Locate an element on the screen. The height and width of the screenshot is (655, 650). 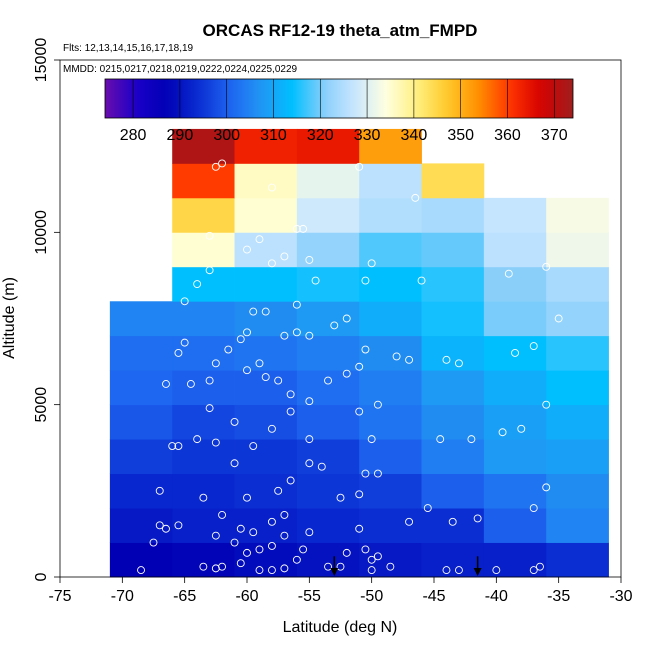
colorbar-tick-label: 370 is located at coordinates (554, 135).